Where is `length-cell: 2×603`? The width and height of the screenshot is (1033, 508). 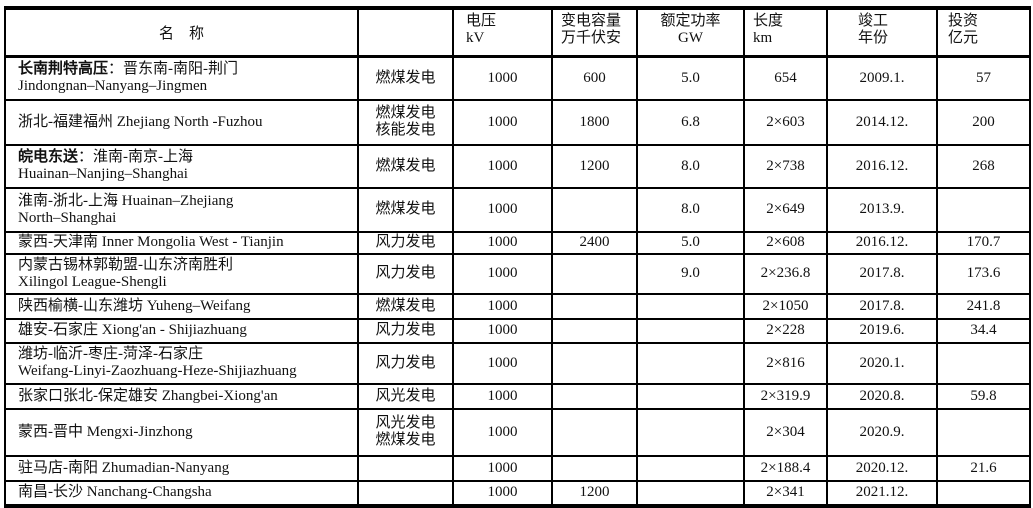
length-cell: 2×603 is located at coordinates (785, 122).